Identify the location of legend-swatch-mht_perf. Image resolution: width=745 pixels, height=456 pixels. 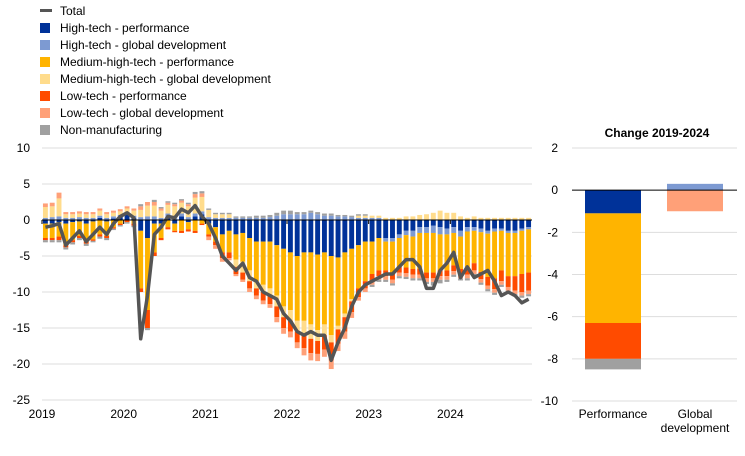
(45, 61).